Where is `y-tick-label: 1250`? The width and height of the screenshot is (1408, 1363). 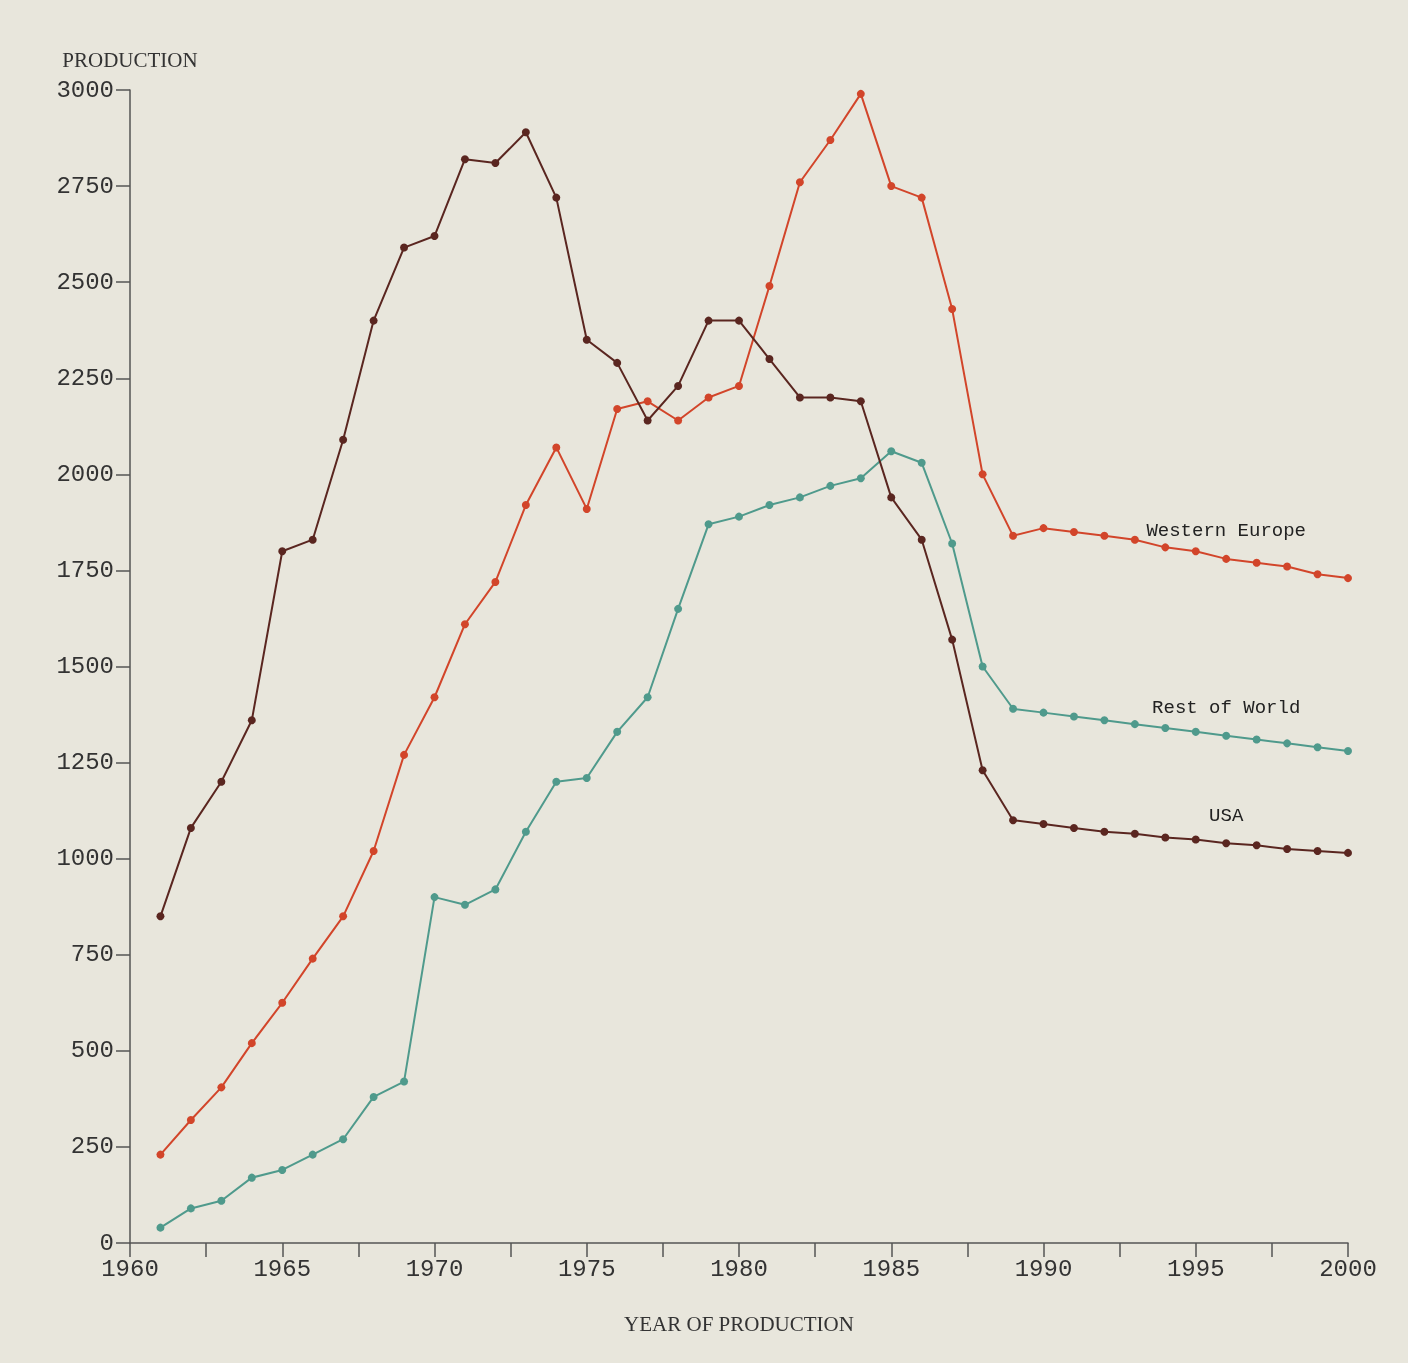
y-tick-label: 1250 is located at coordinates (85, 763).